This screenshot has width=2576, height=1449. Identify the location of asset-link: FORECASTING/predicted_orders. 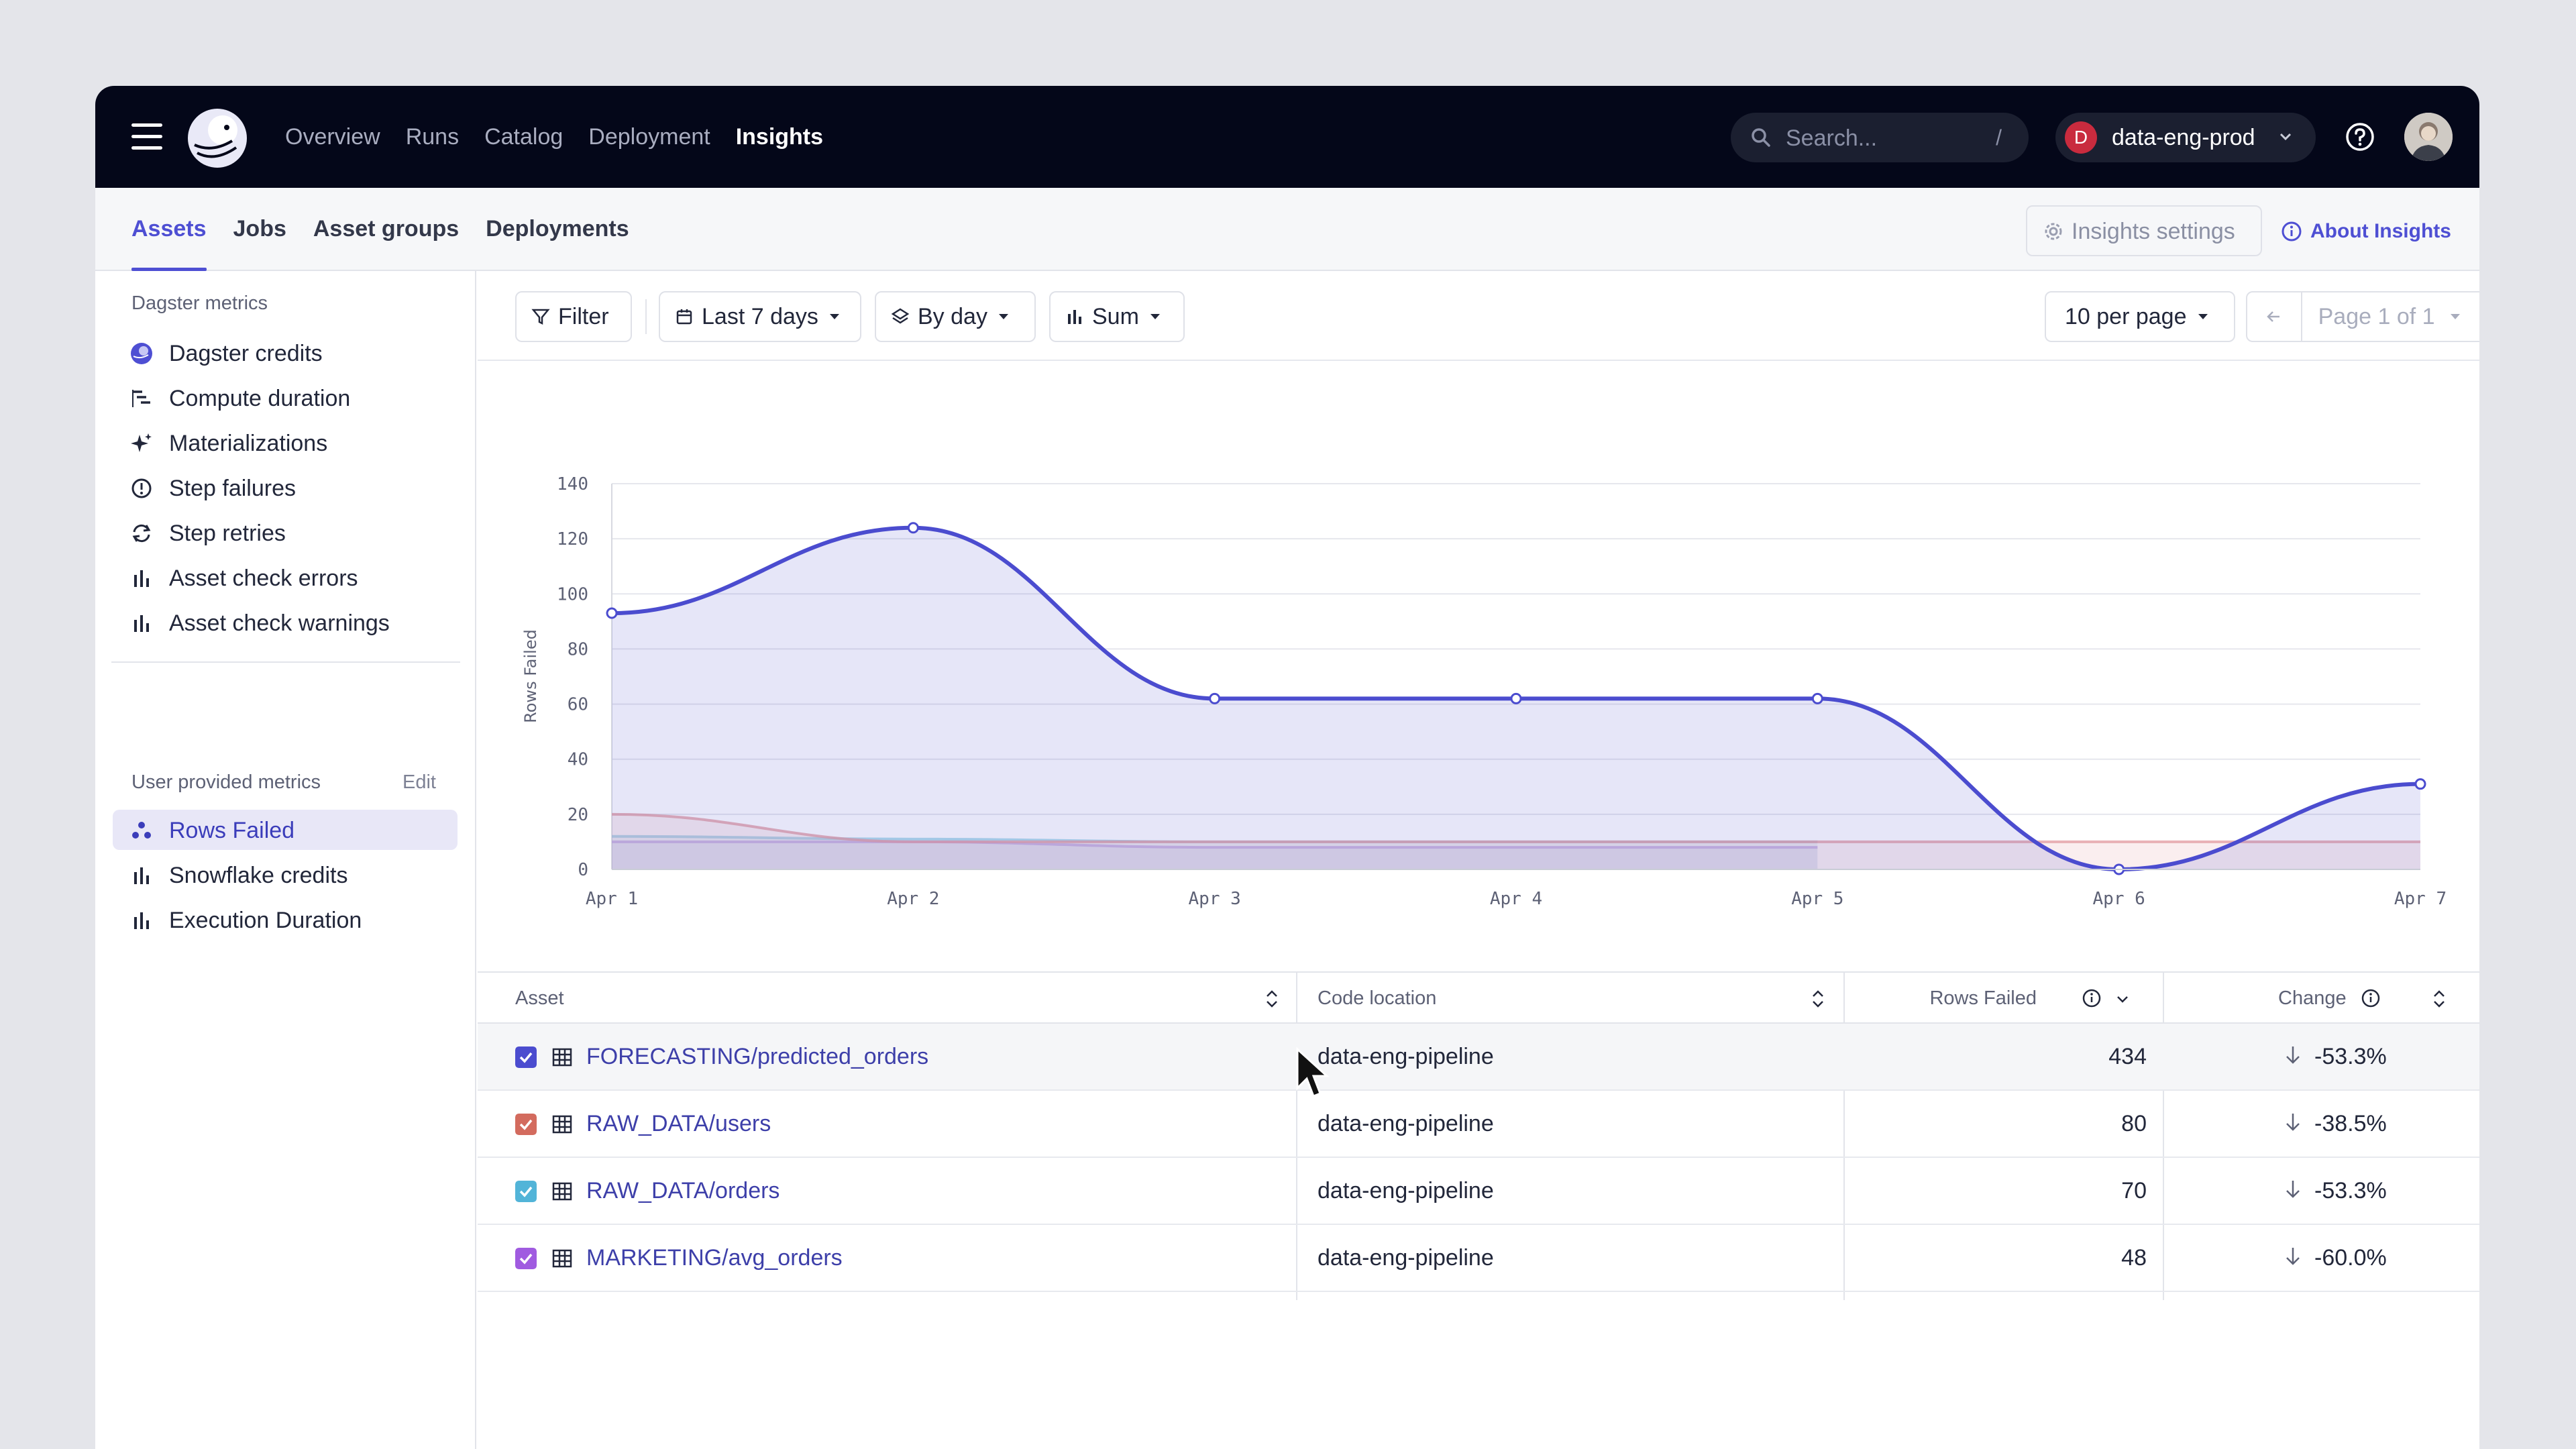
(757, 1056).